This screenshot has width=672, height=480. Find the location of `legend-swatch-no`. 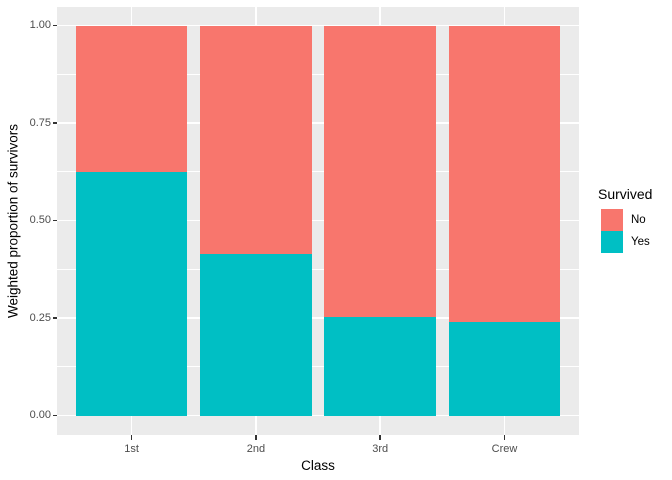

legend-swatch-no is located at coordinates (612, 220).